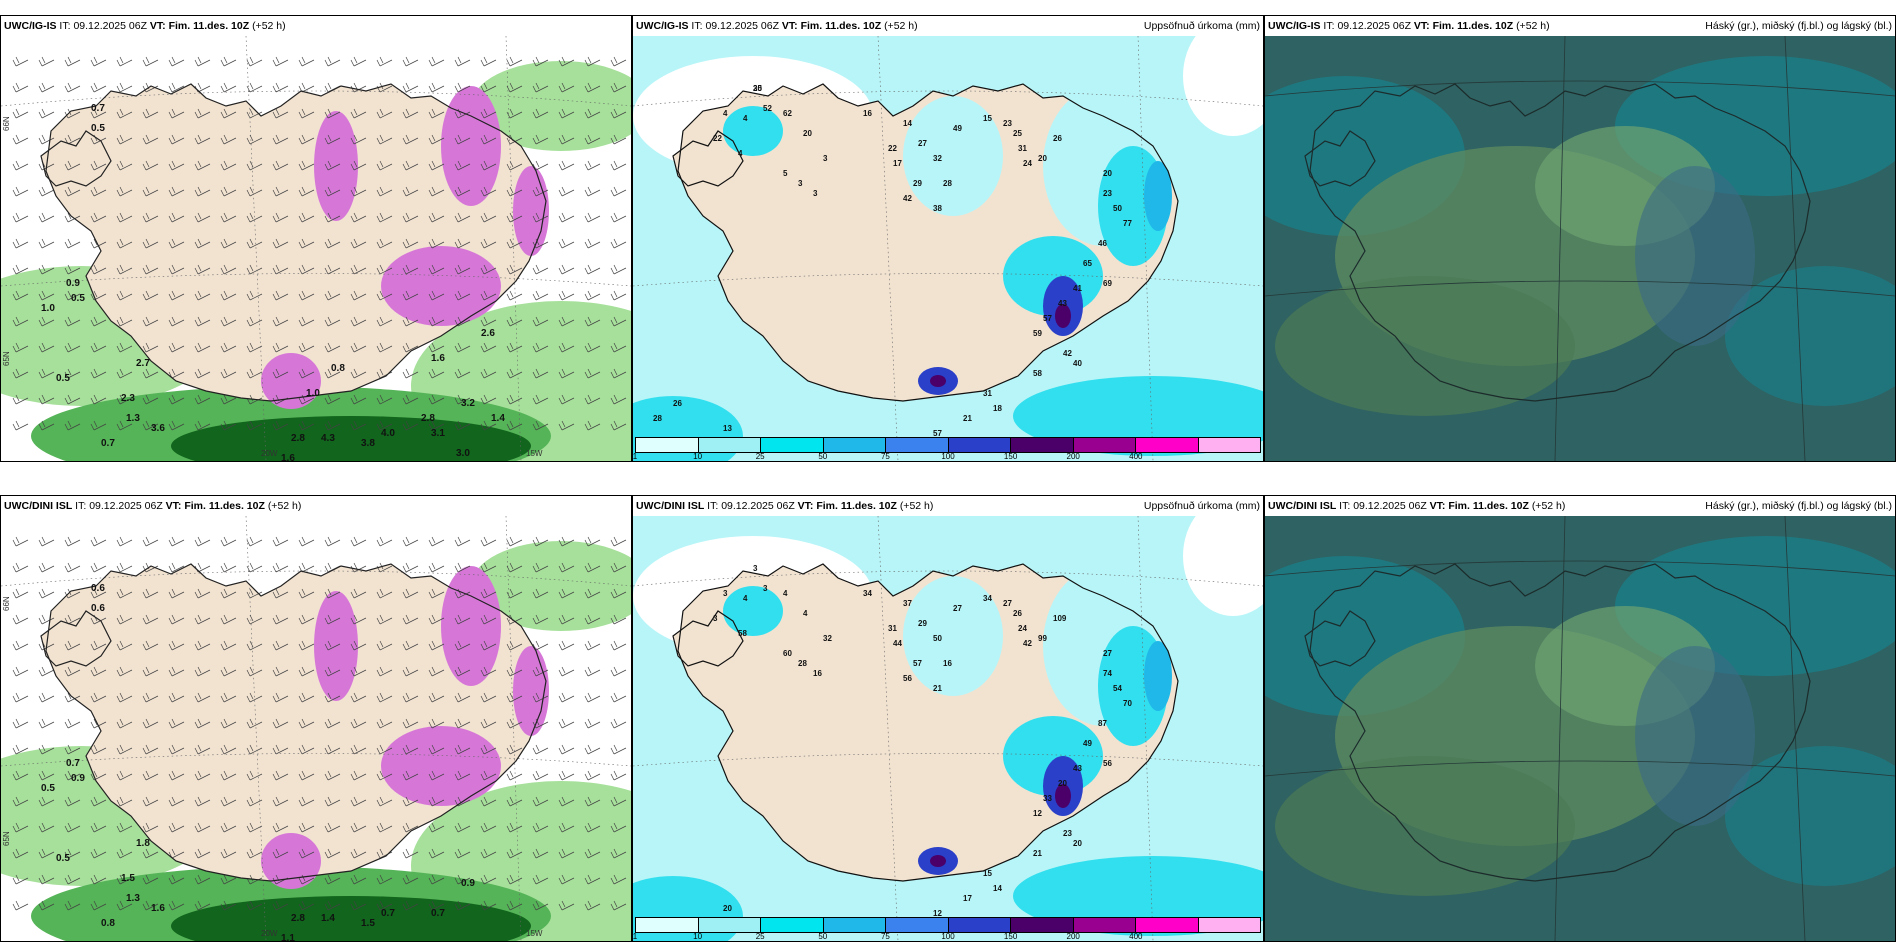 The width and height of the screenshot is (1900, 950). What do you see at coordinates (1010, 456) in the screenshot?
I see `colorbar-tick-label: 150` at bounding box center [1010, 456].